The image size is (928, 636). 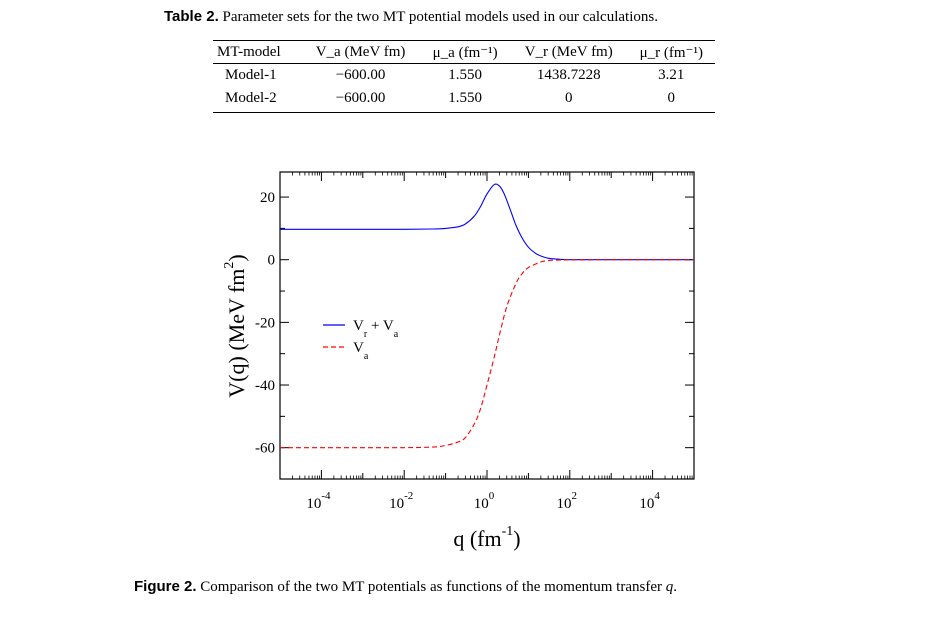 I want to click on cell-mur: 3.21, so click(x=671, y=75).